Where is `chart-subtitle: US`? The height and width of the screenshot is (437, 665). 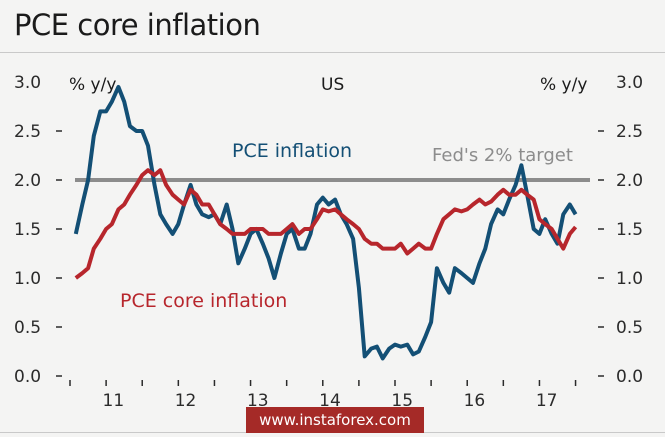 chart-subtitle: US is located at coordinates (332, 85).